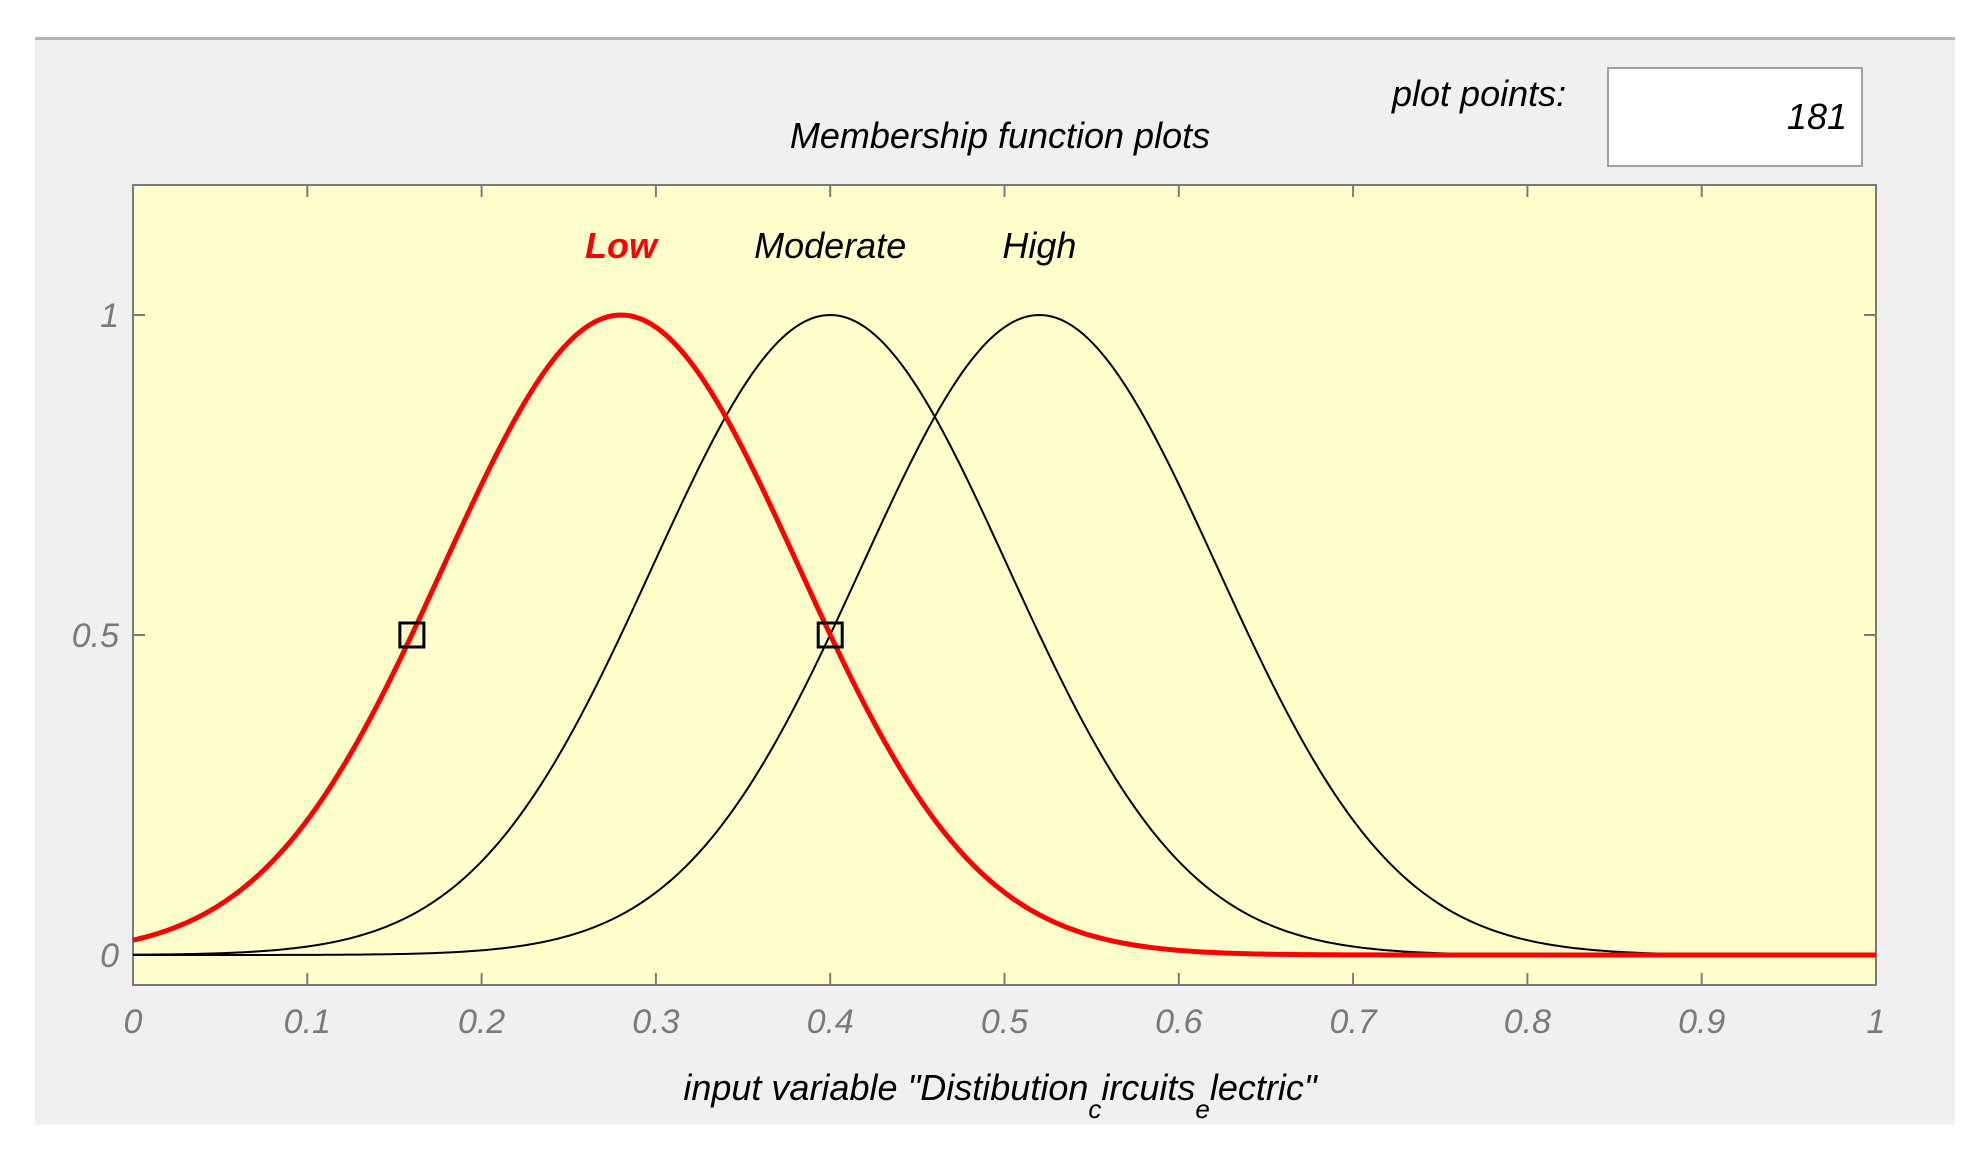 This screenshot has width=1975, height=1162. Describe the element at coordinates (1527, 1022) in the screenshot. I see `x-tick-label: 0.8` at that location.